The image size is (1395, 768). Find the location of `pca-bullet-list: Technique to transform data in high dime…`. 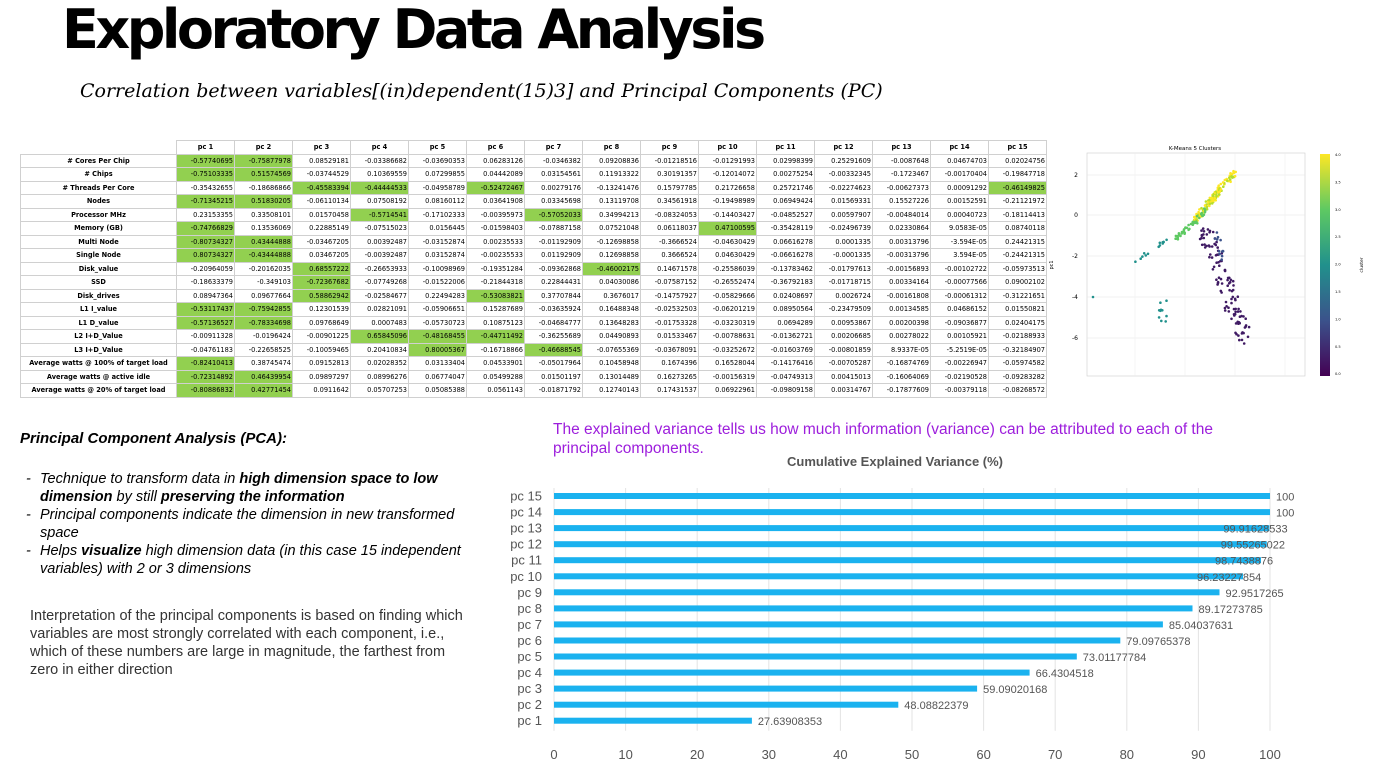

pca-bullet-list: Technique to transform data in high dime… is located at coordinates (245, 524).